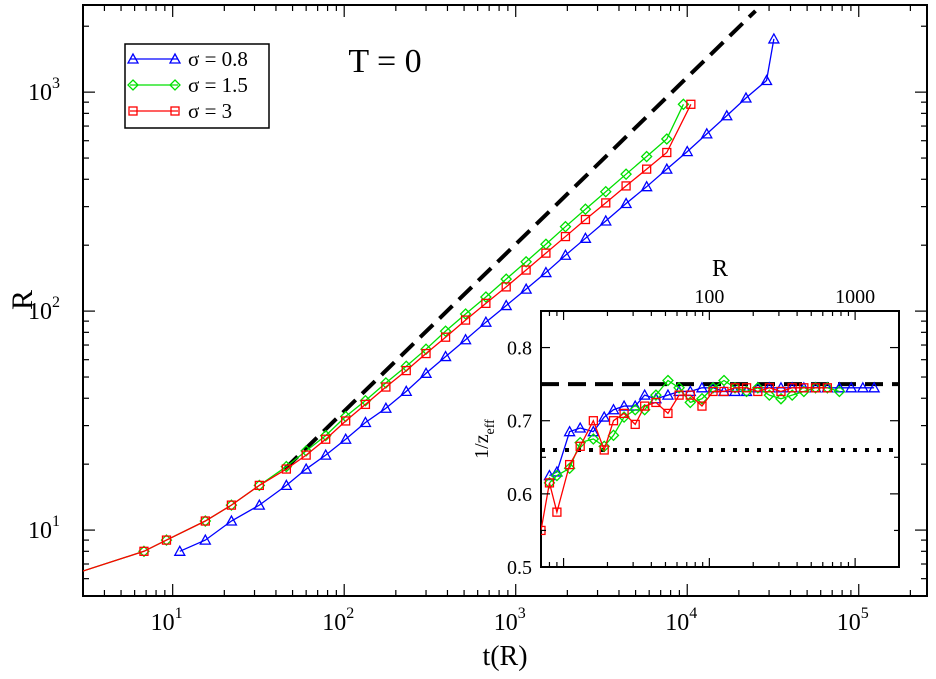 This screenshot has width=936, height=679. I want to click on inset-y-tick-label: 0.6, so click(519, 495).